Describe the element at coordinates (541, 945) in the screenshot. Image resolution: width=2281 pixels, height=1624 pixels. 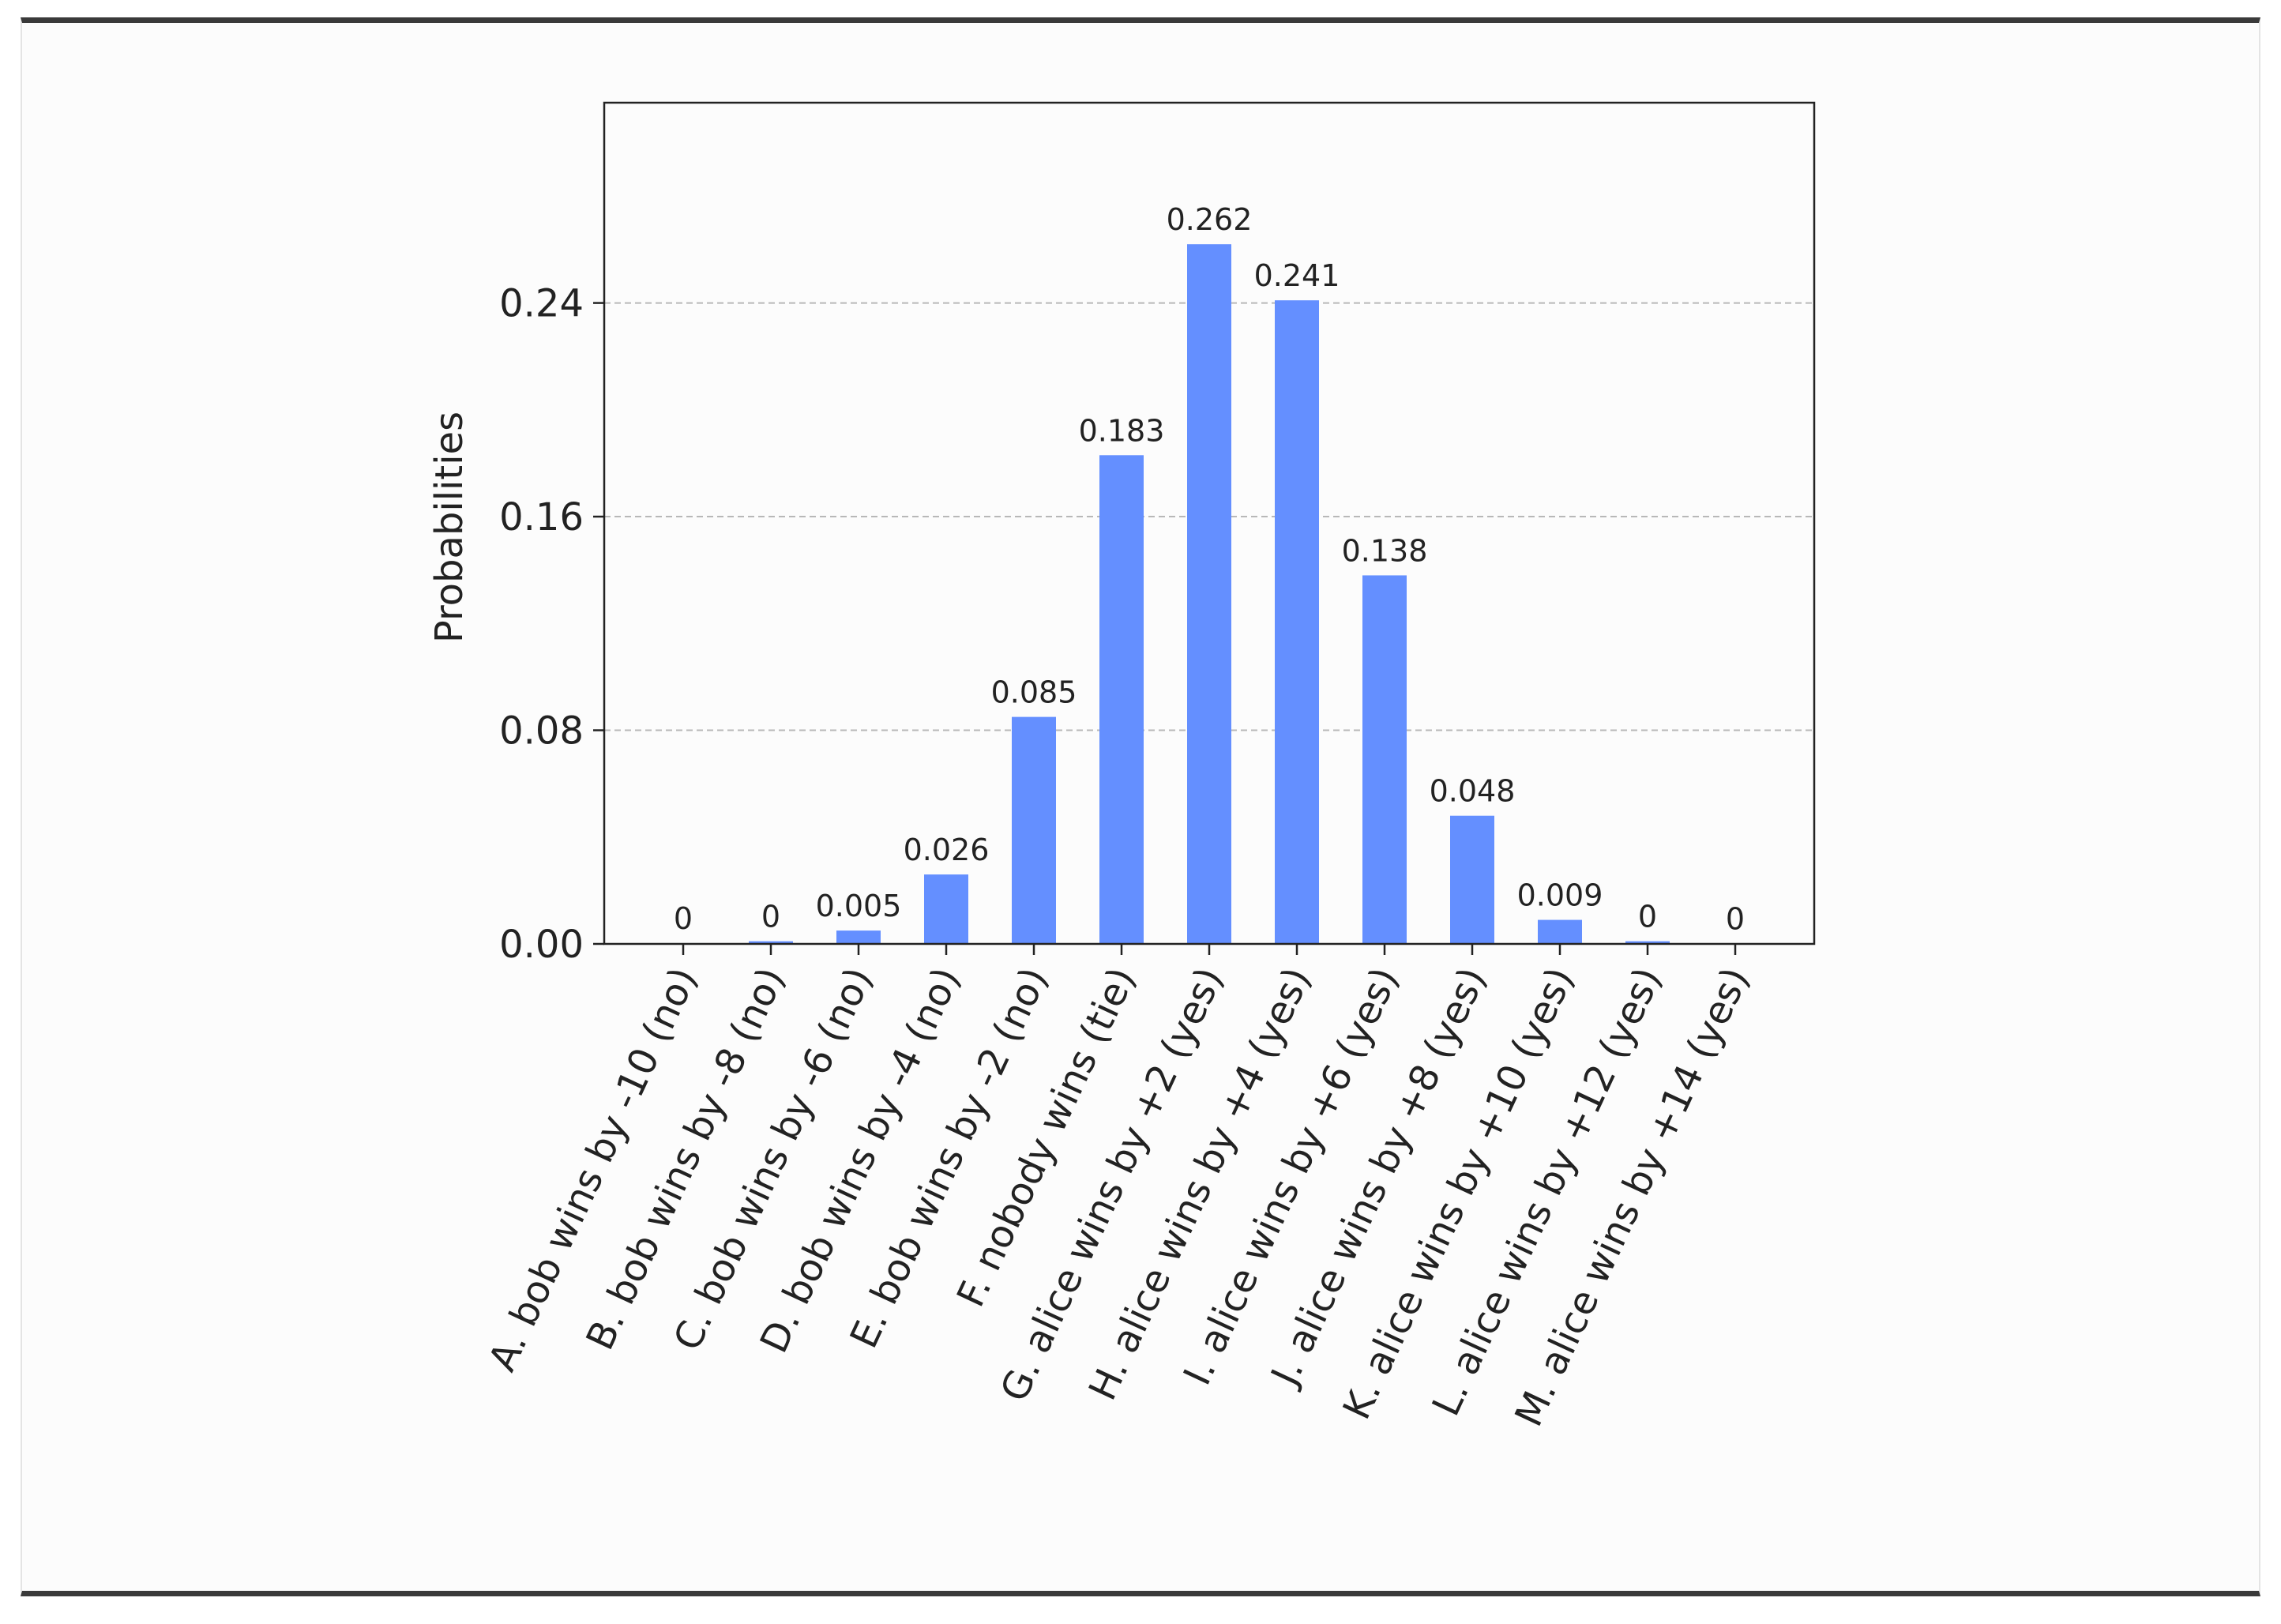
I see `y-tick-label: 0.00` at that location.